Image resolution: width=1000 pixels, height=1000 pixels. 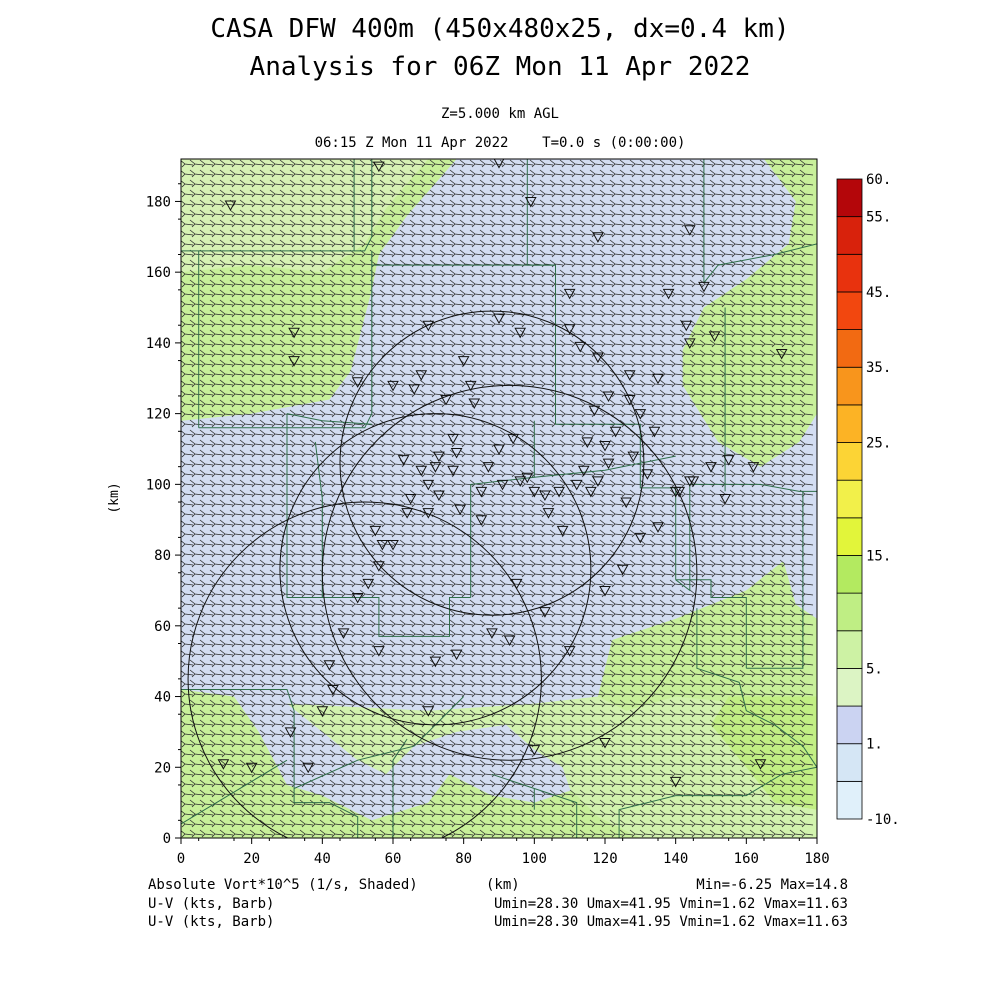 What do you see at coordinates (746, 859) in the screenshot?
I see `x-tick-label: 160` at bounding box center [746, 859].